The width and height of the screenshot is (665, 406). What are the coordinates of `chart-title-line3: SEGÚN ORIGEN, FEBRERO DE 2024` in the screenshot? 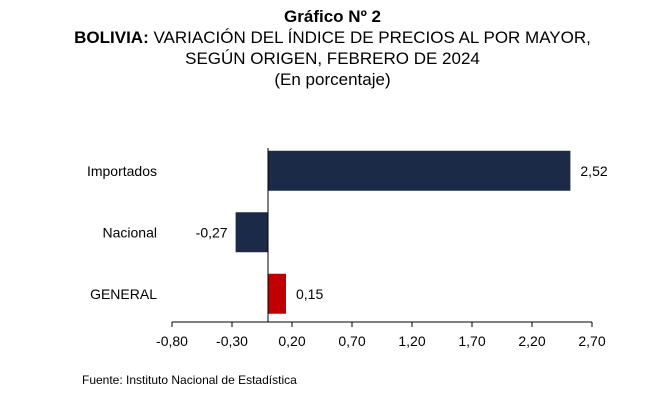 It's located at (332, 58).